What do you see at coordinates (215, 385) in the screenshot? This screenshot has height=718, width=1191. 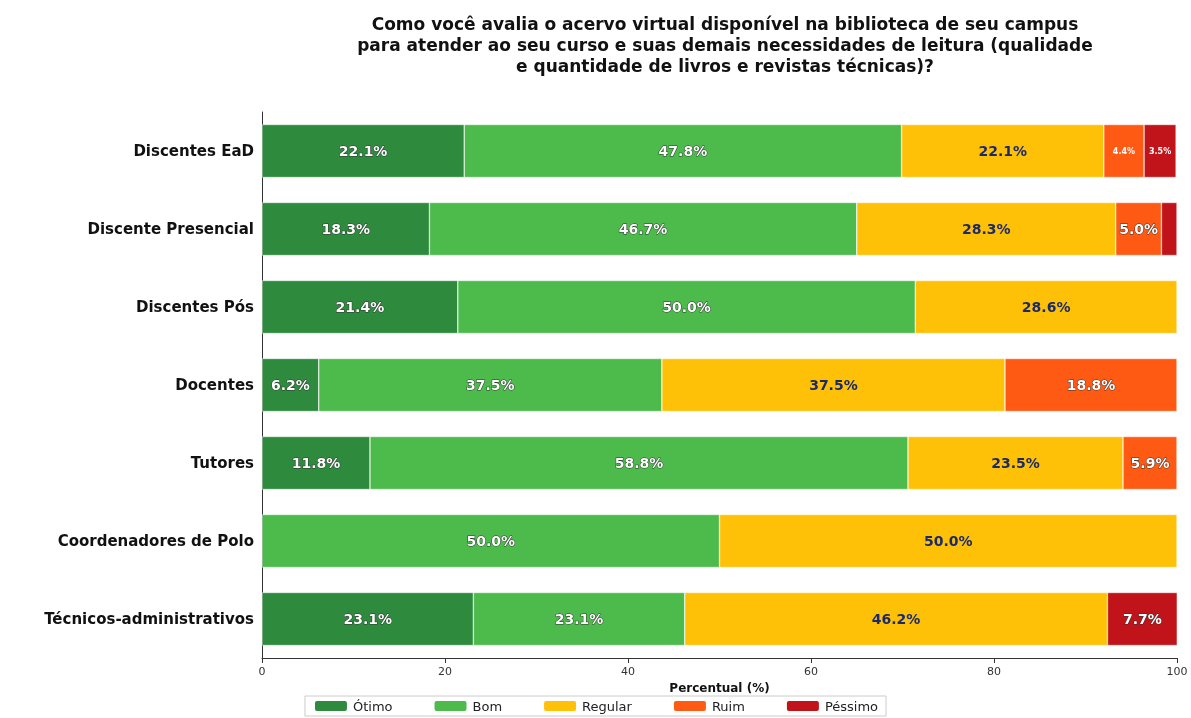 I see `y-tick-label: Docentes` at bounding box center [215, 385].